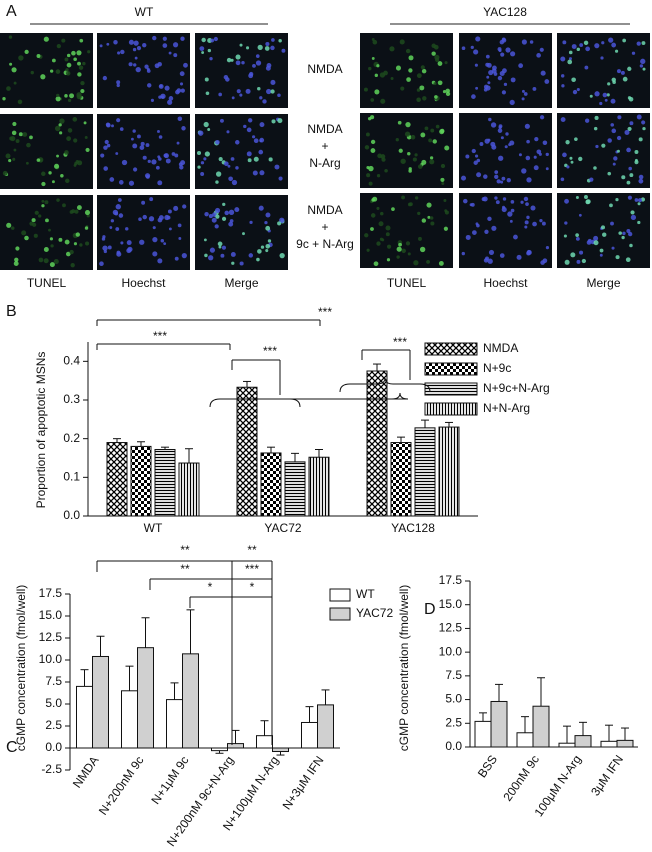 The image size is (652, 852). Describe the element at coordinates (185, 550) in the screenshot. I see `significance: **` at that location.